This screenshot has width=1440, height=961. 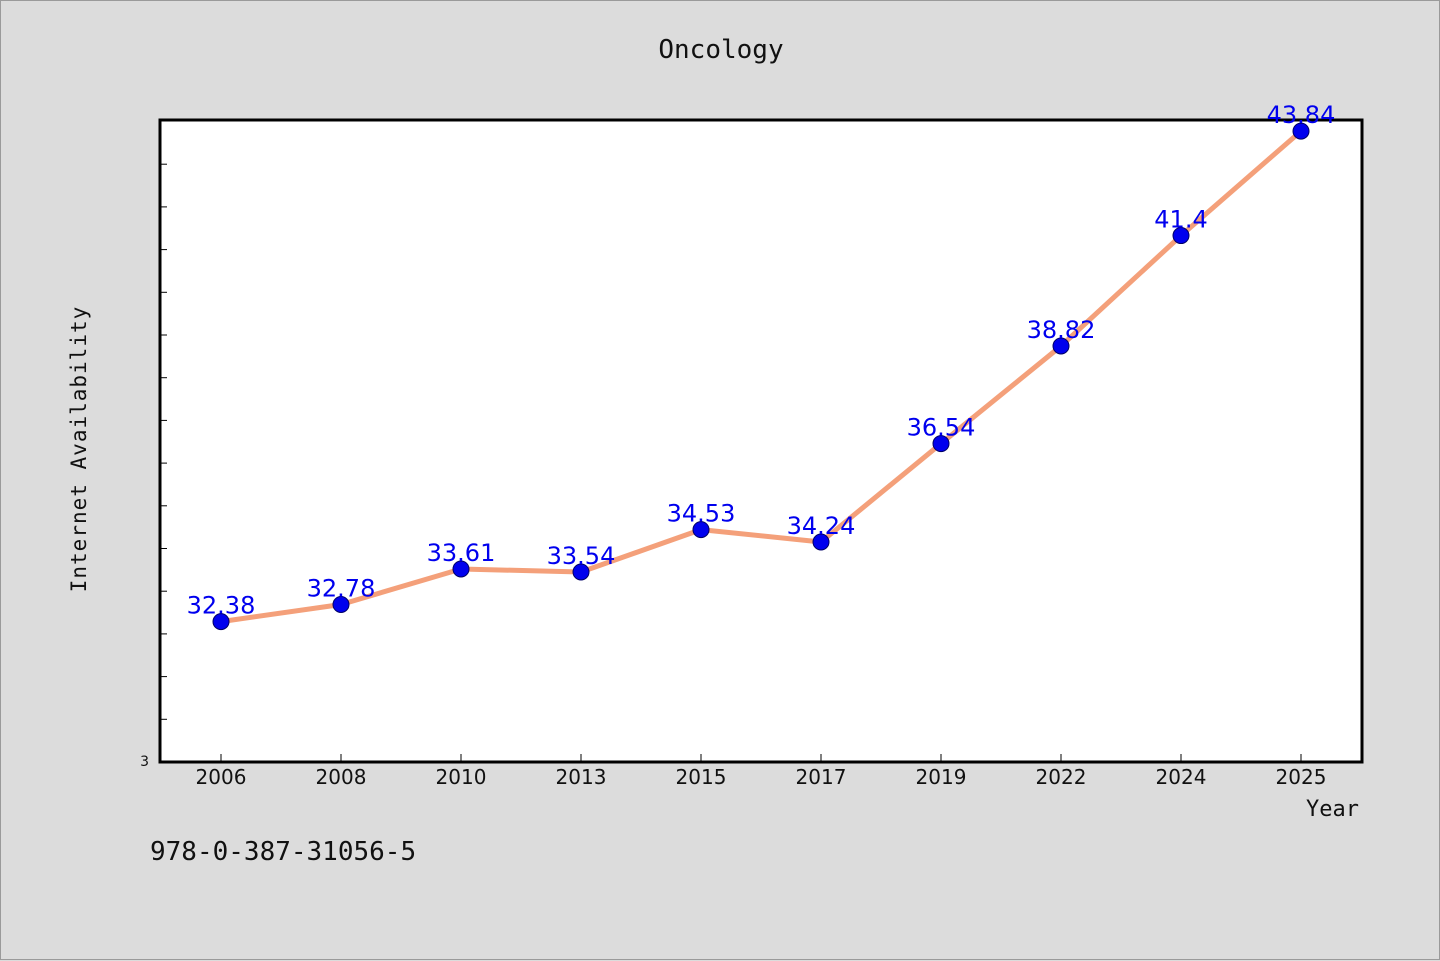 What do you see at coordinates (941, 428) in the screenshot?
I see `data-label: 36.54` at bounding box center [941, 428].